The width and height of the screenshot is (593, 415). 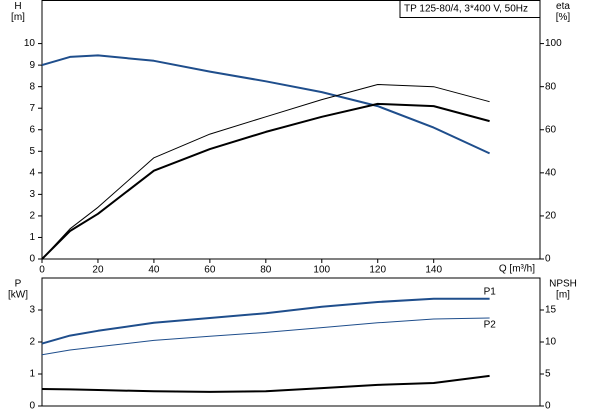 What do you see at coordinates (210, 270) in the screenshot?
I see `x-tick-label: 60` at bounding box center [210, 270].